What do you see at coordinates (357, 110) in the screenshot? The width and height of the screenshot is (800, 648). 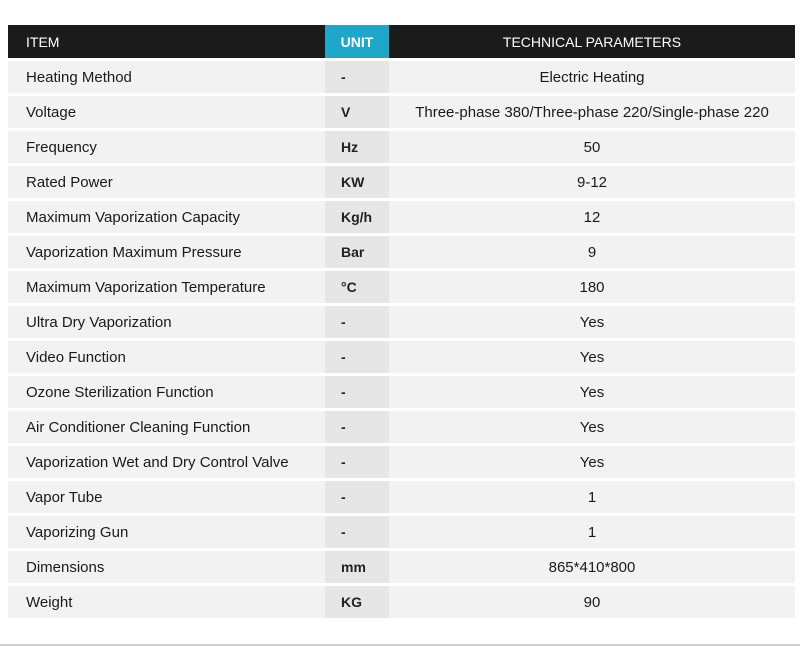 I see `row-unit: V` at bounding box center [357, 110].